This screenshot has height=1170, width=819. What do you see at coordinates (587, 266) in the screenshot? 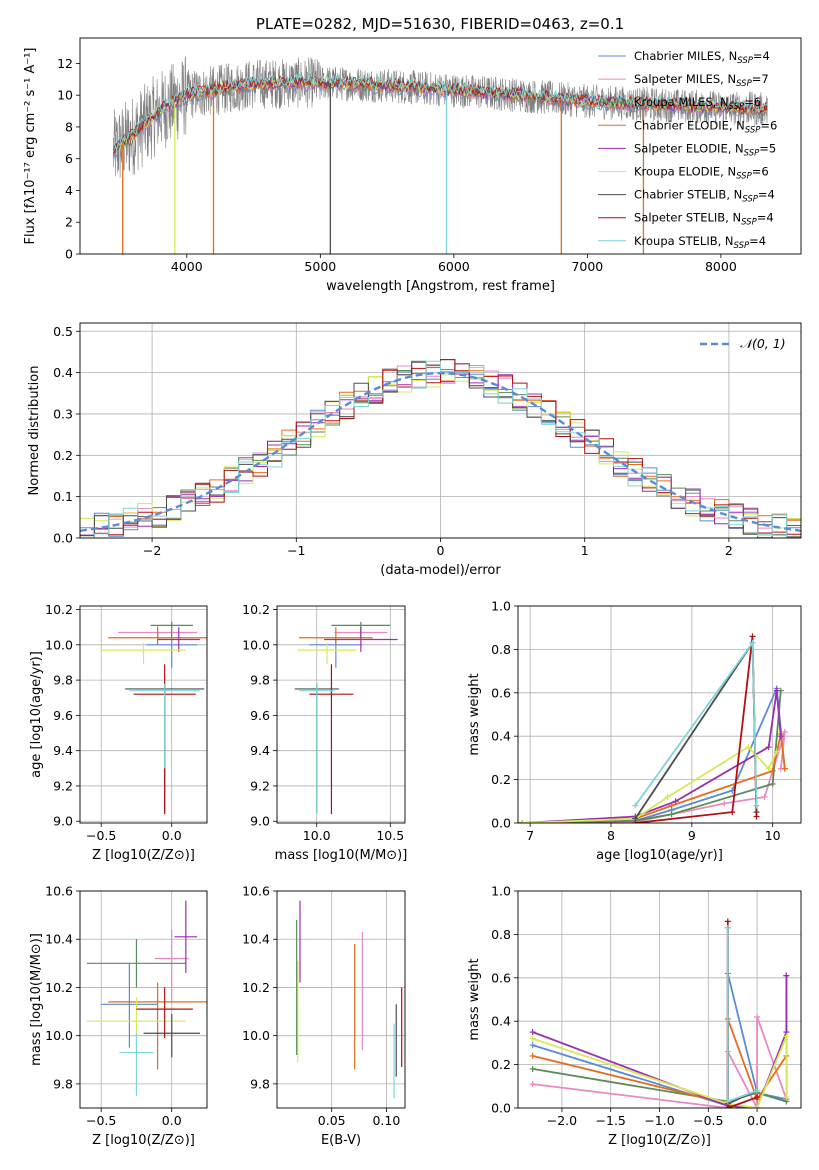
I see `x-tick-label: 7000` at bounding box center [587, 266].